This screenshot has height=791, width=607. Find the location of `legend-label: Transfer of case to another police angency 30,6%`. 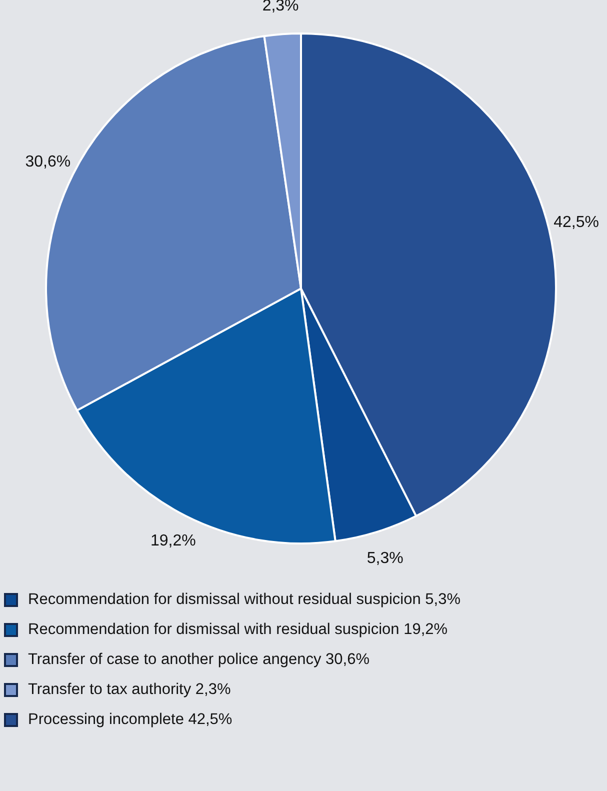

legend-label: Transfer of case to another police angency 30,6% is located at coordinates (199, 660).